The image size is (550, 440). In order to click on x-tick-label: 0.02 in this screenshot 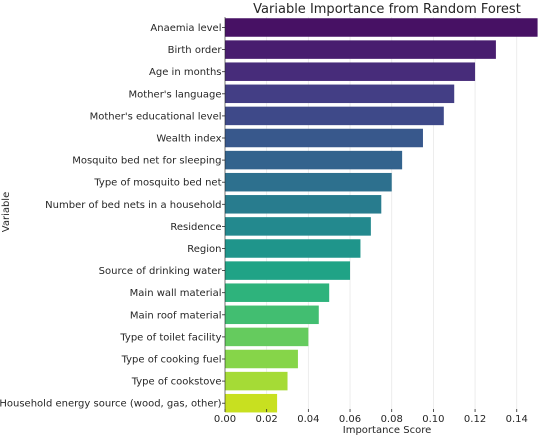, I will do `click(267, 419)`.